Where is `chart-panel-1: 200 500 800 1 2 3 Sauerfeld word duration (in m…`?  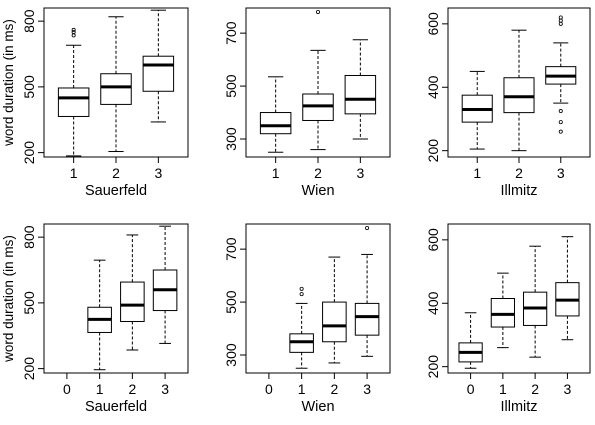 chart-panel-1: 200 500 800 1 2 3 Sauerfeld word duration (in m… is located at coordinates (94, 103).